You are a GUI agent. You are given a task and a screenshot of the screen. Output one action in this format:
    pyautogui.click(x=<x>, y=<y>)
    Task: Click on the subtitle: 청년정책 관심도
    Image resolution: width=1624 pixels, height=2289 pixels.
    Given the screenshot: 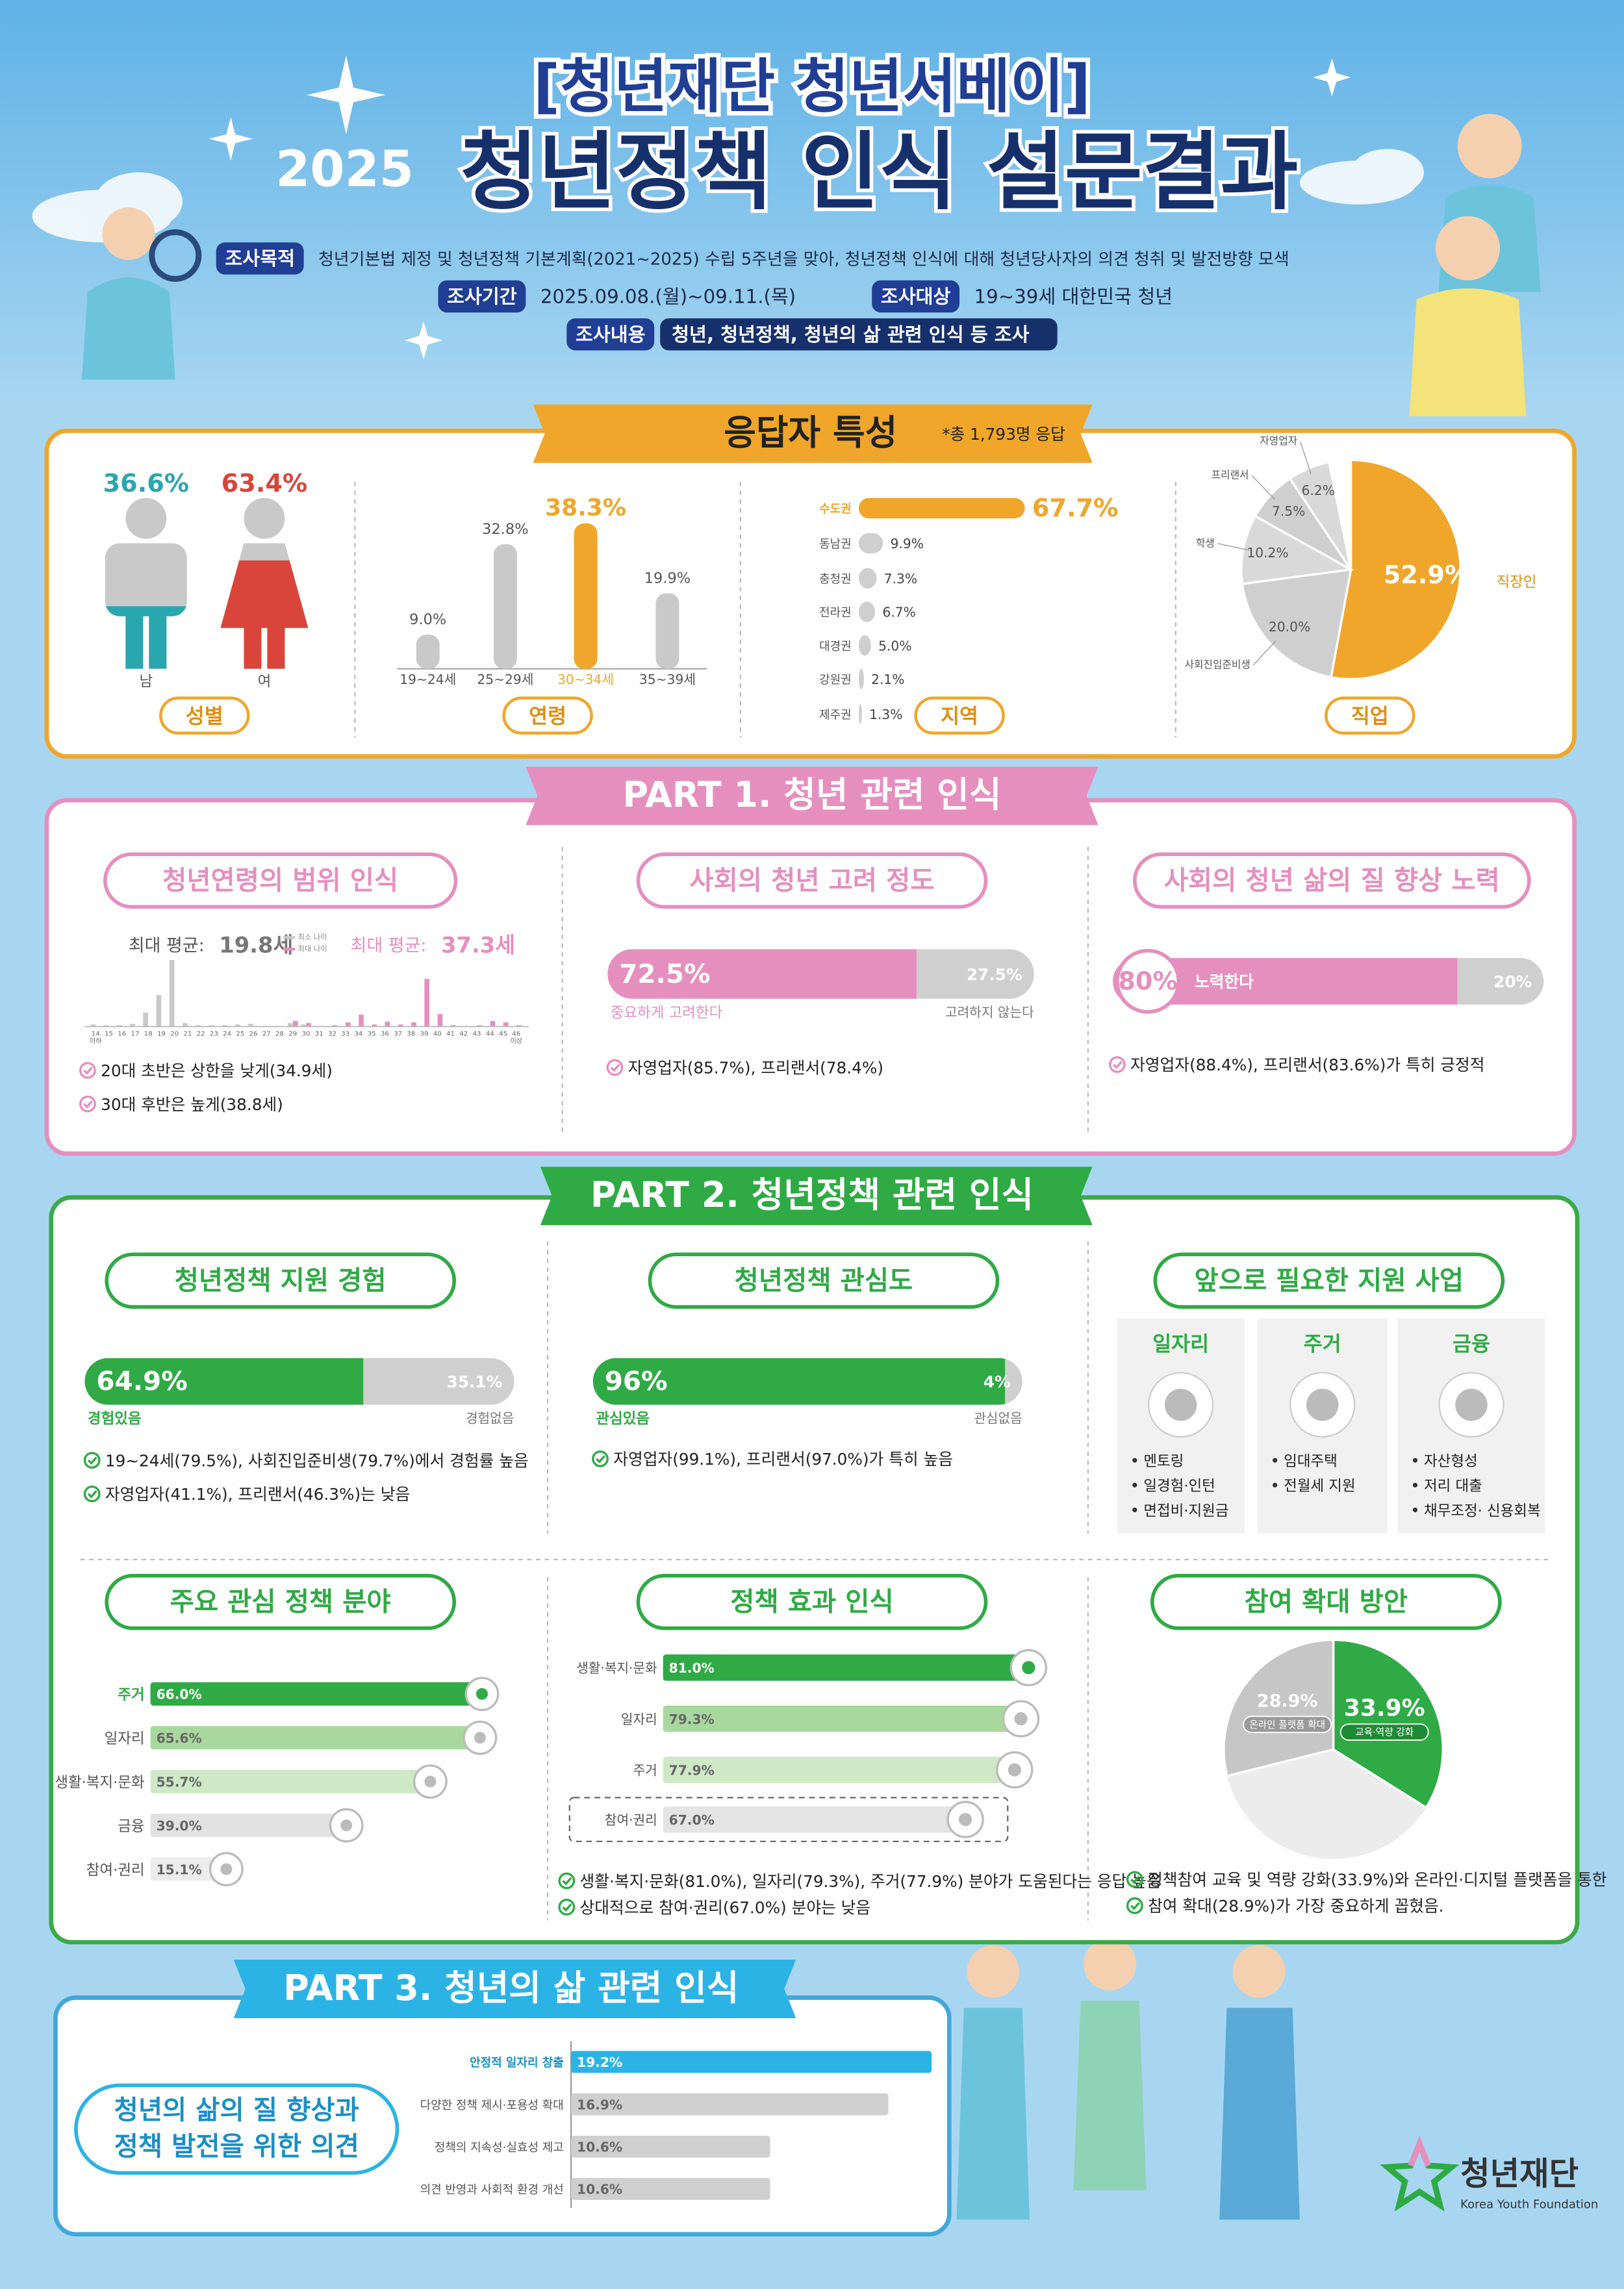 What is the action you would take?
    pyautogui.click(x=824, y=1280)
    